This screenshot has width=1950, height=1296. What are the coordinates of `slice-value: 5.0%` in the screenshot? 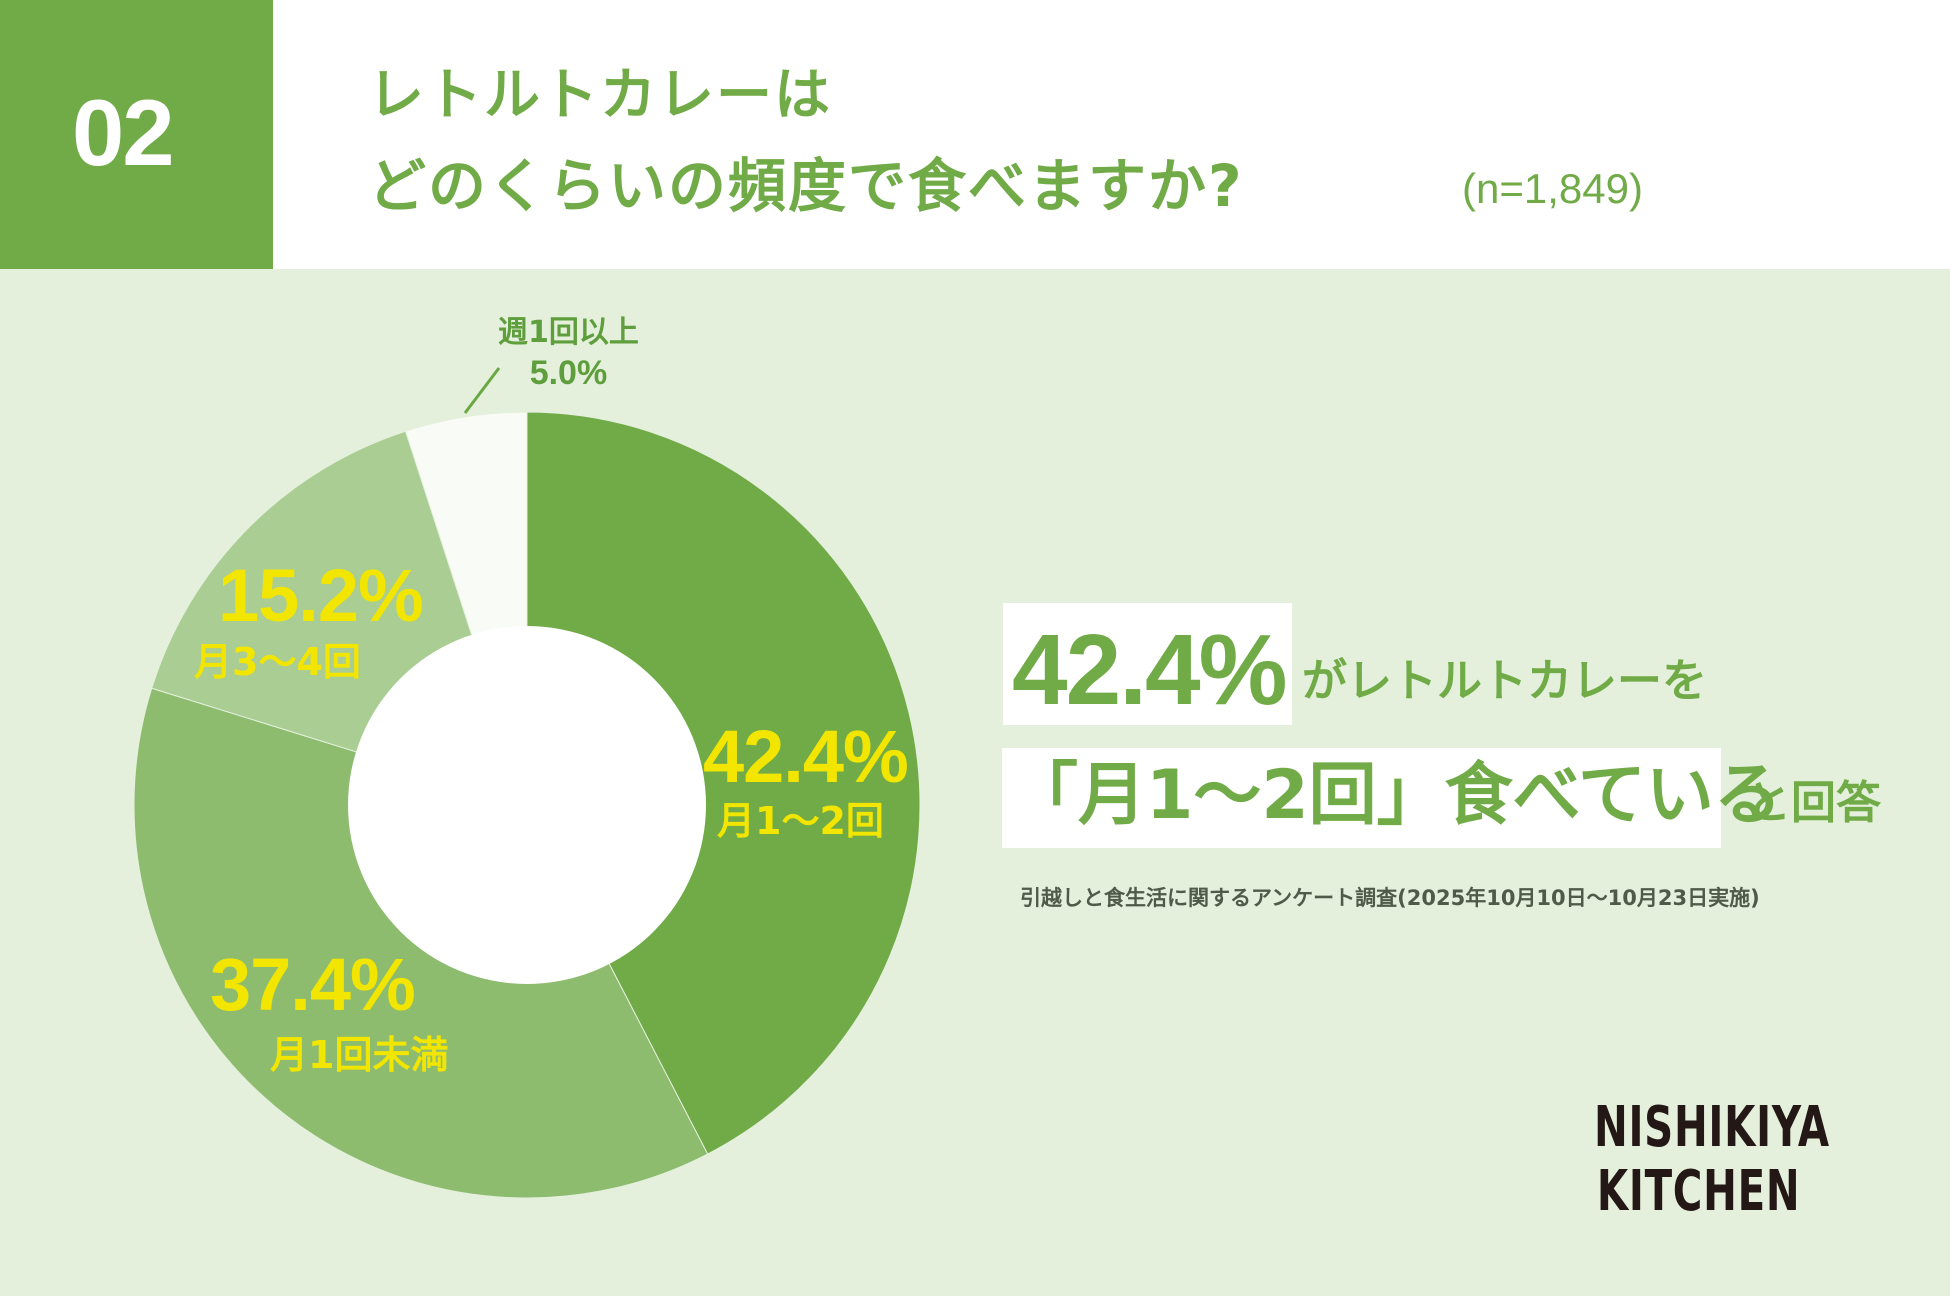 It's located at (568, 373).